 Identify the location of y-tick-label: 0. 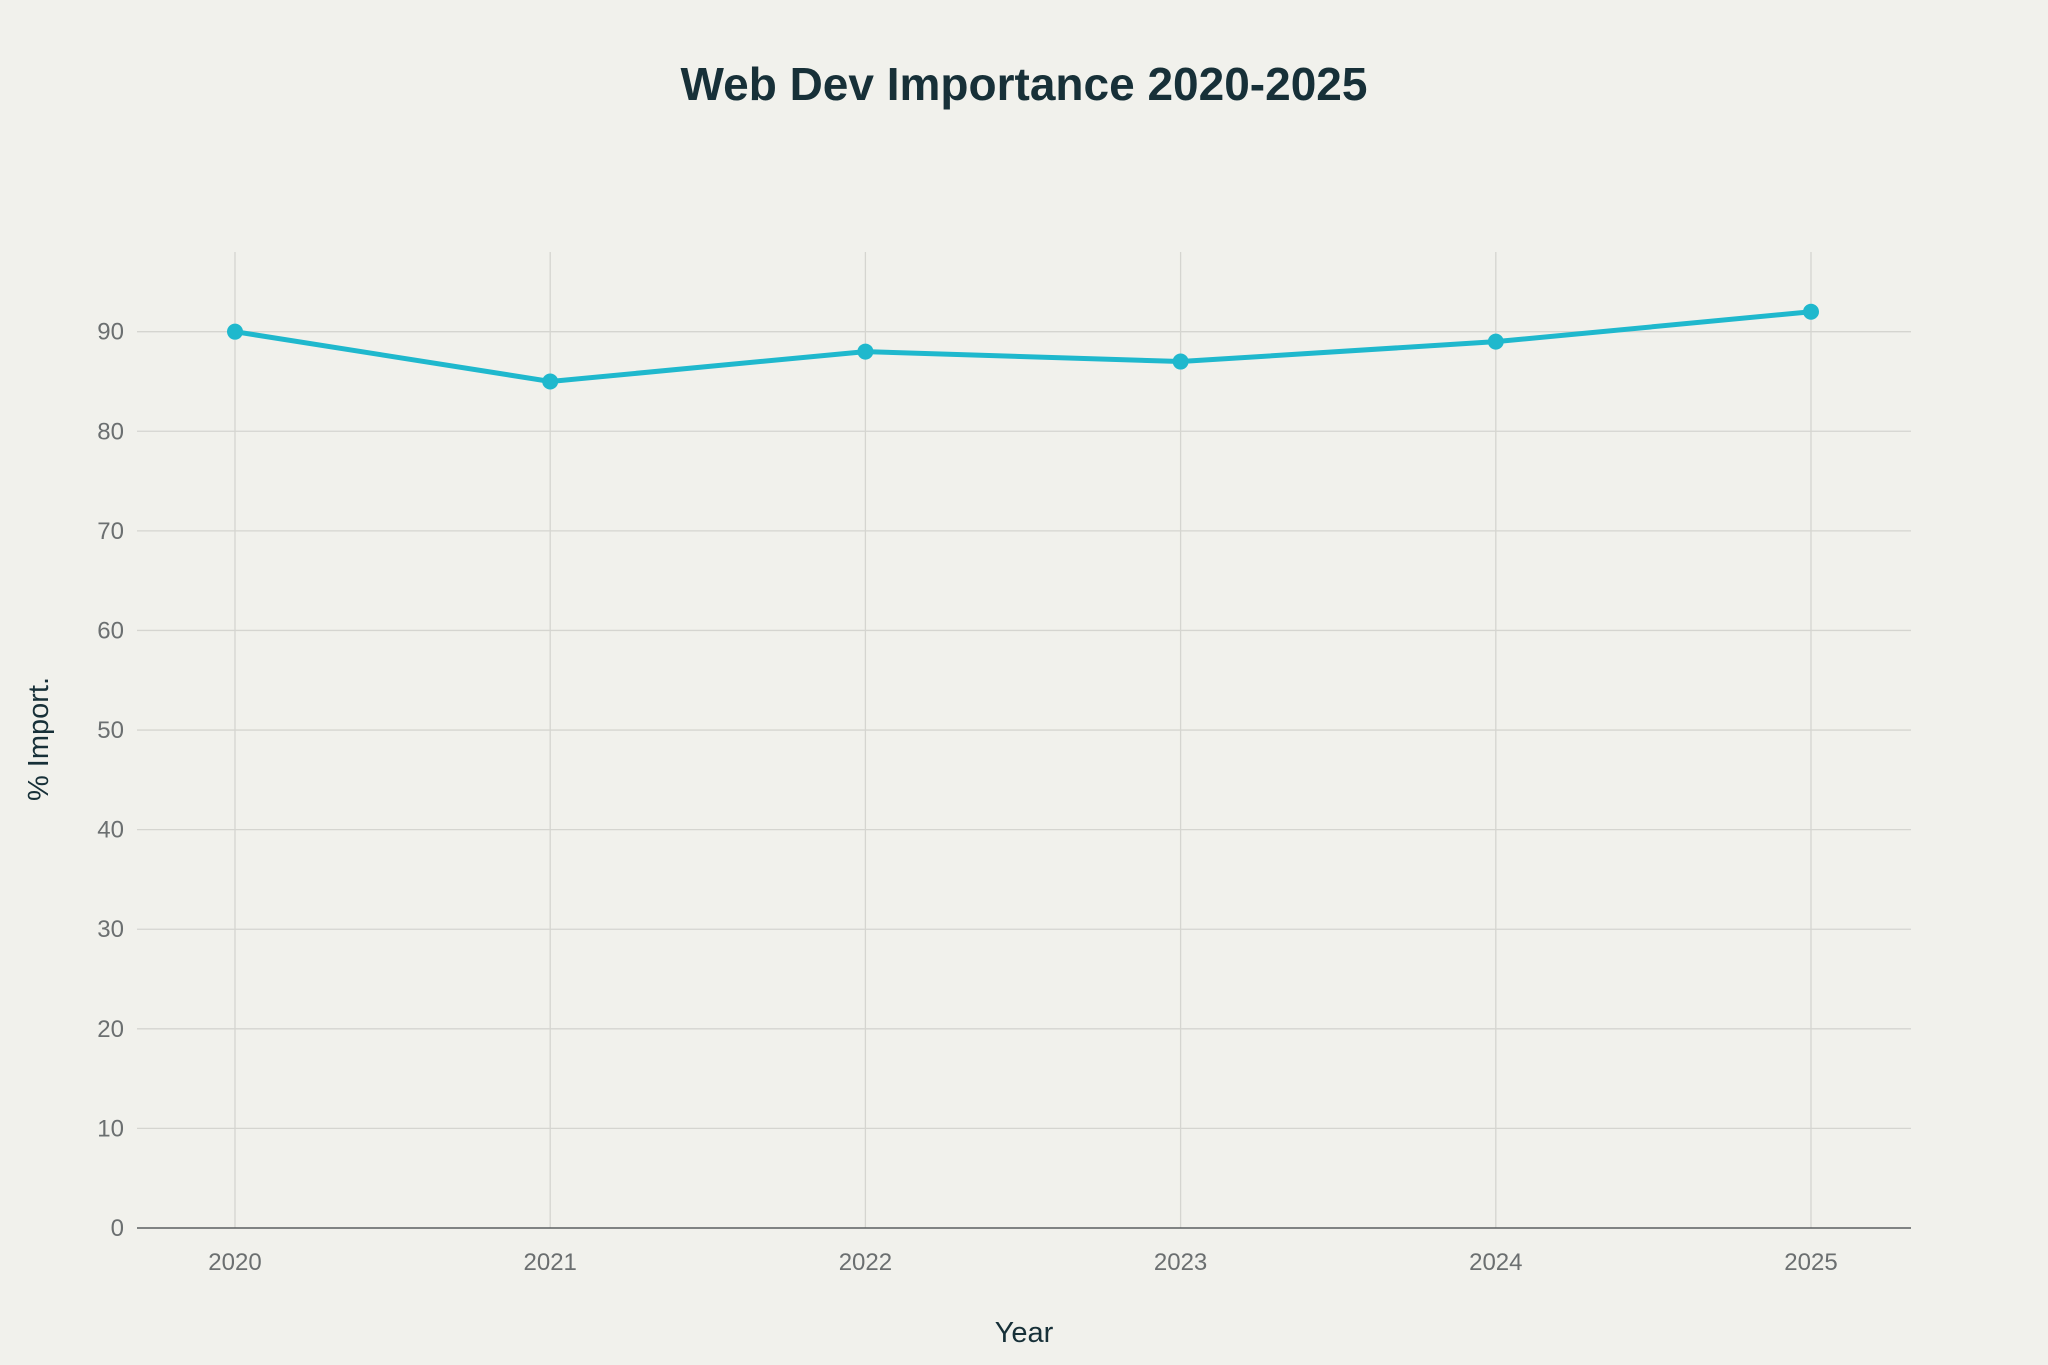
(117, 1228).